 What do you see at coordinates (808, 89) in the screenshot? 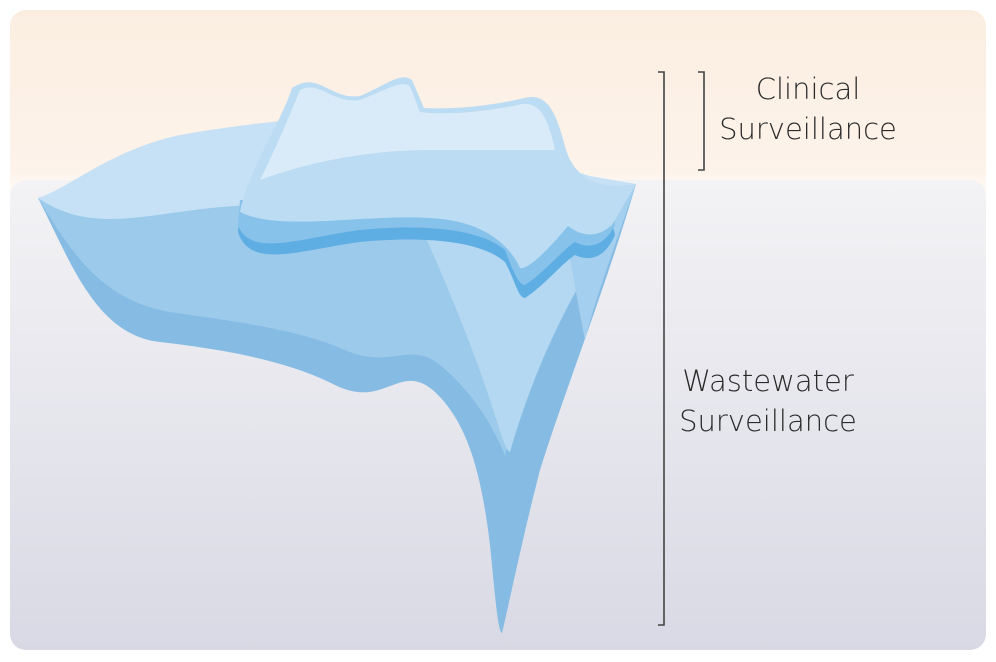
I see `clinical-label-line: Clinical` at bounding box center [808, 89].